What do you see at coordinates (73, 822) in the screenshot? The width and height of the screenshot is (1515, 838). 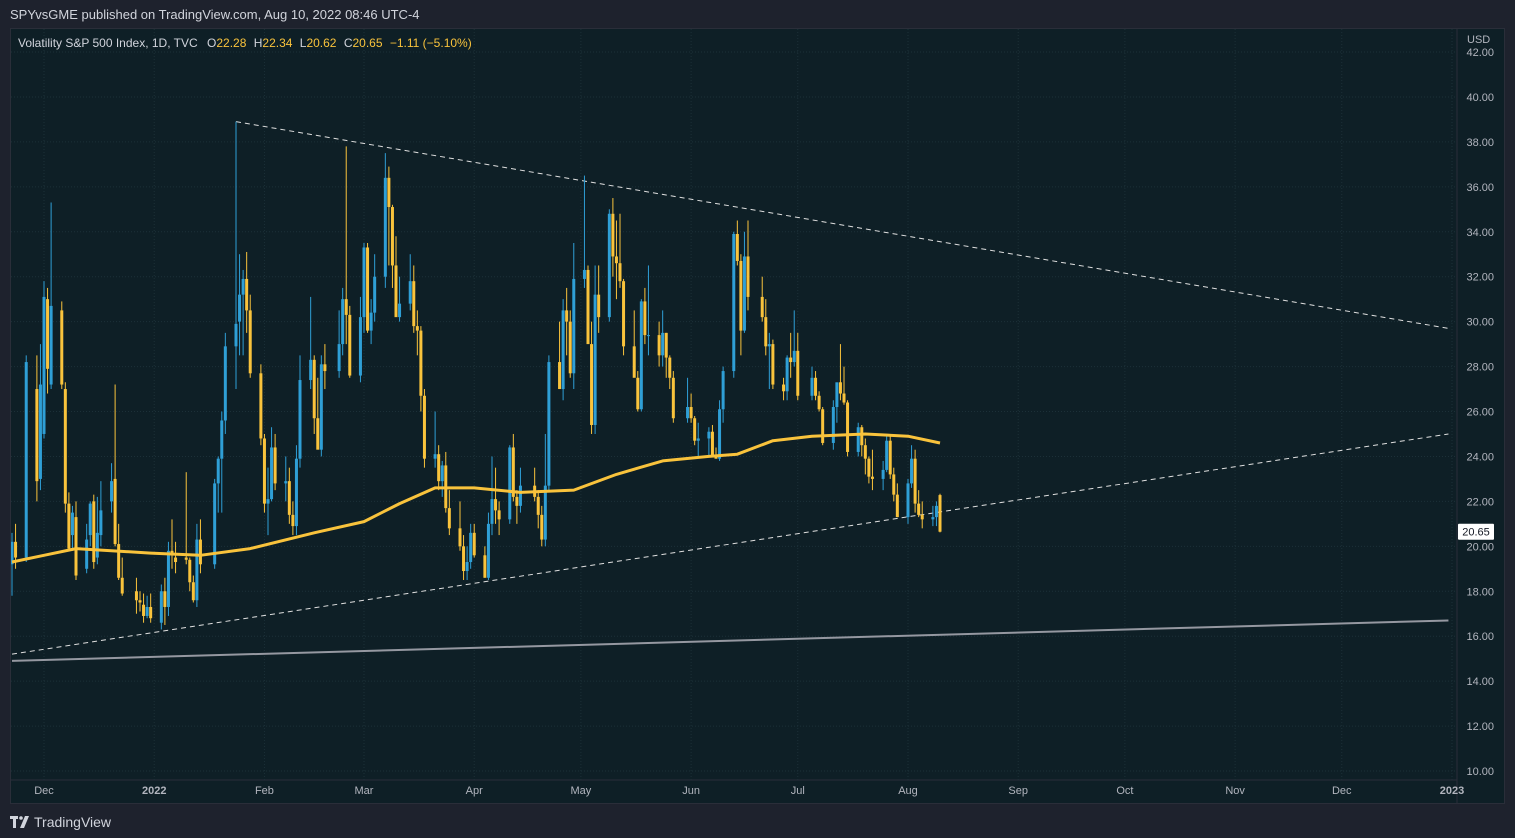 I see `brand-name: TradingView` at bounding box center [73, 822].